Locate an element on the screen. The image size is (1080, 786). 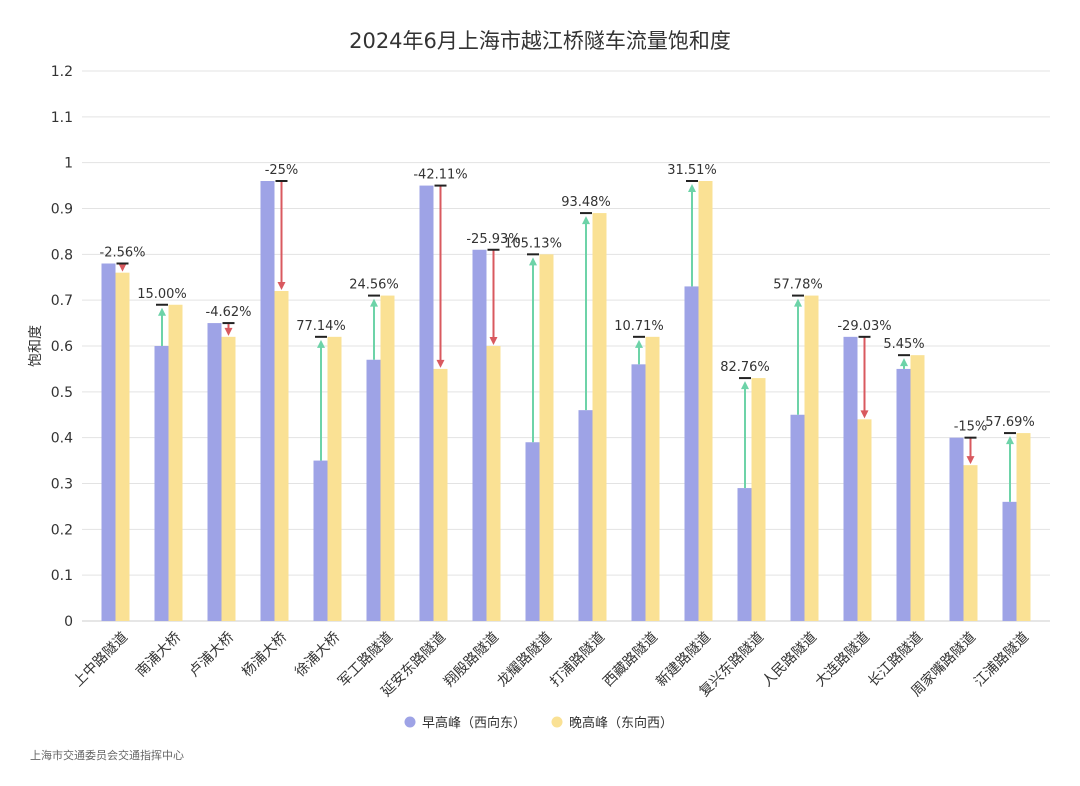
y-tick-label: 0.3 is located at coordinates (62, 485).